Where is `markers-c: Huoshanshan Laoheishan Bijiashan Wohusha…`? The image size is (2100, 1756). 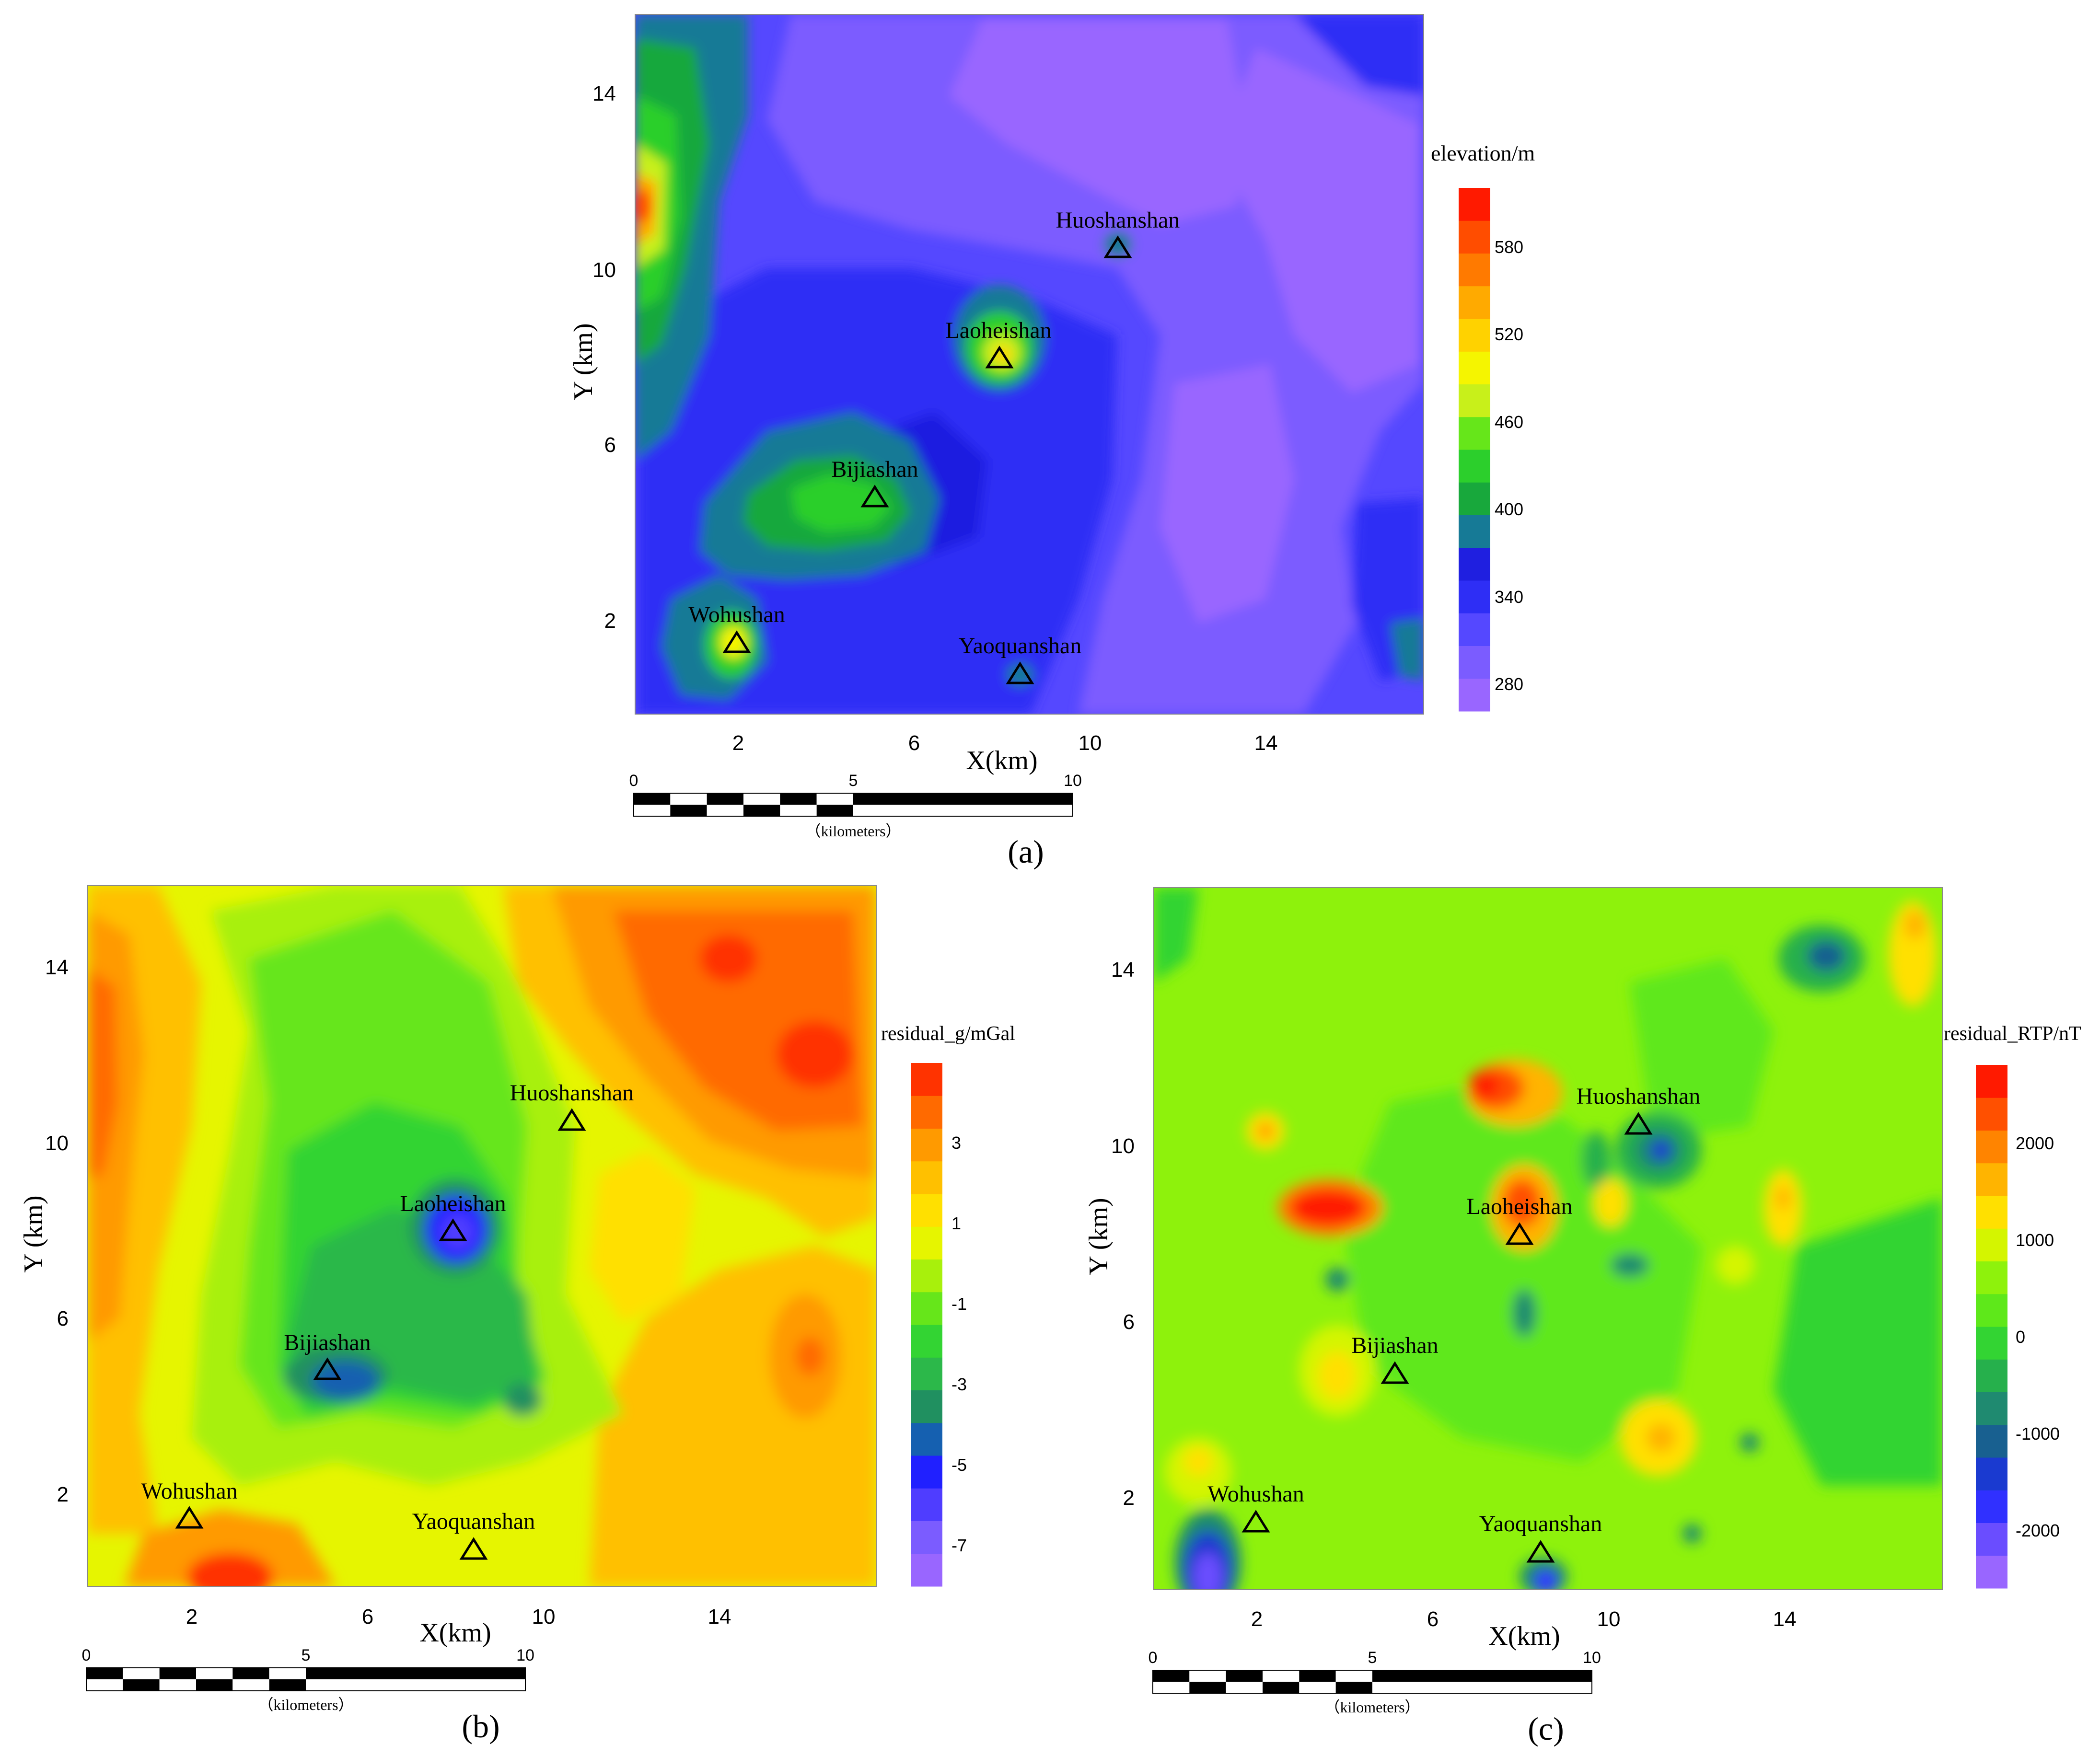 markers-c: Huoshanshan Laoheishan Bijiashan Wohusha… is located at coordinates (1454, 1323).